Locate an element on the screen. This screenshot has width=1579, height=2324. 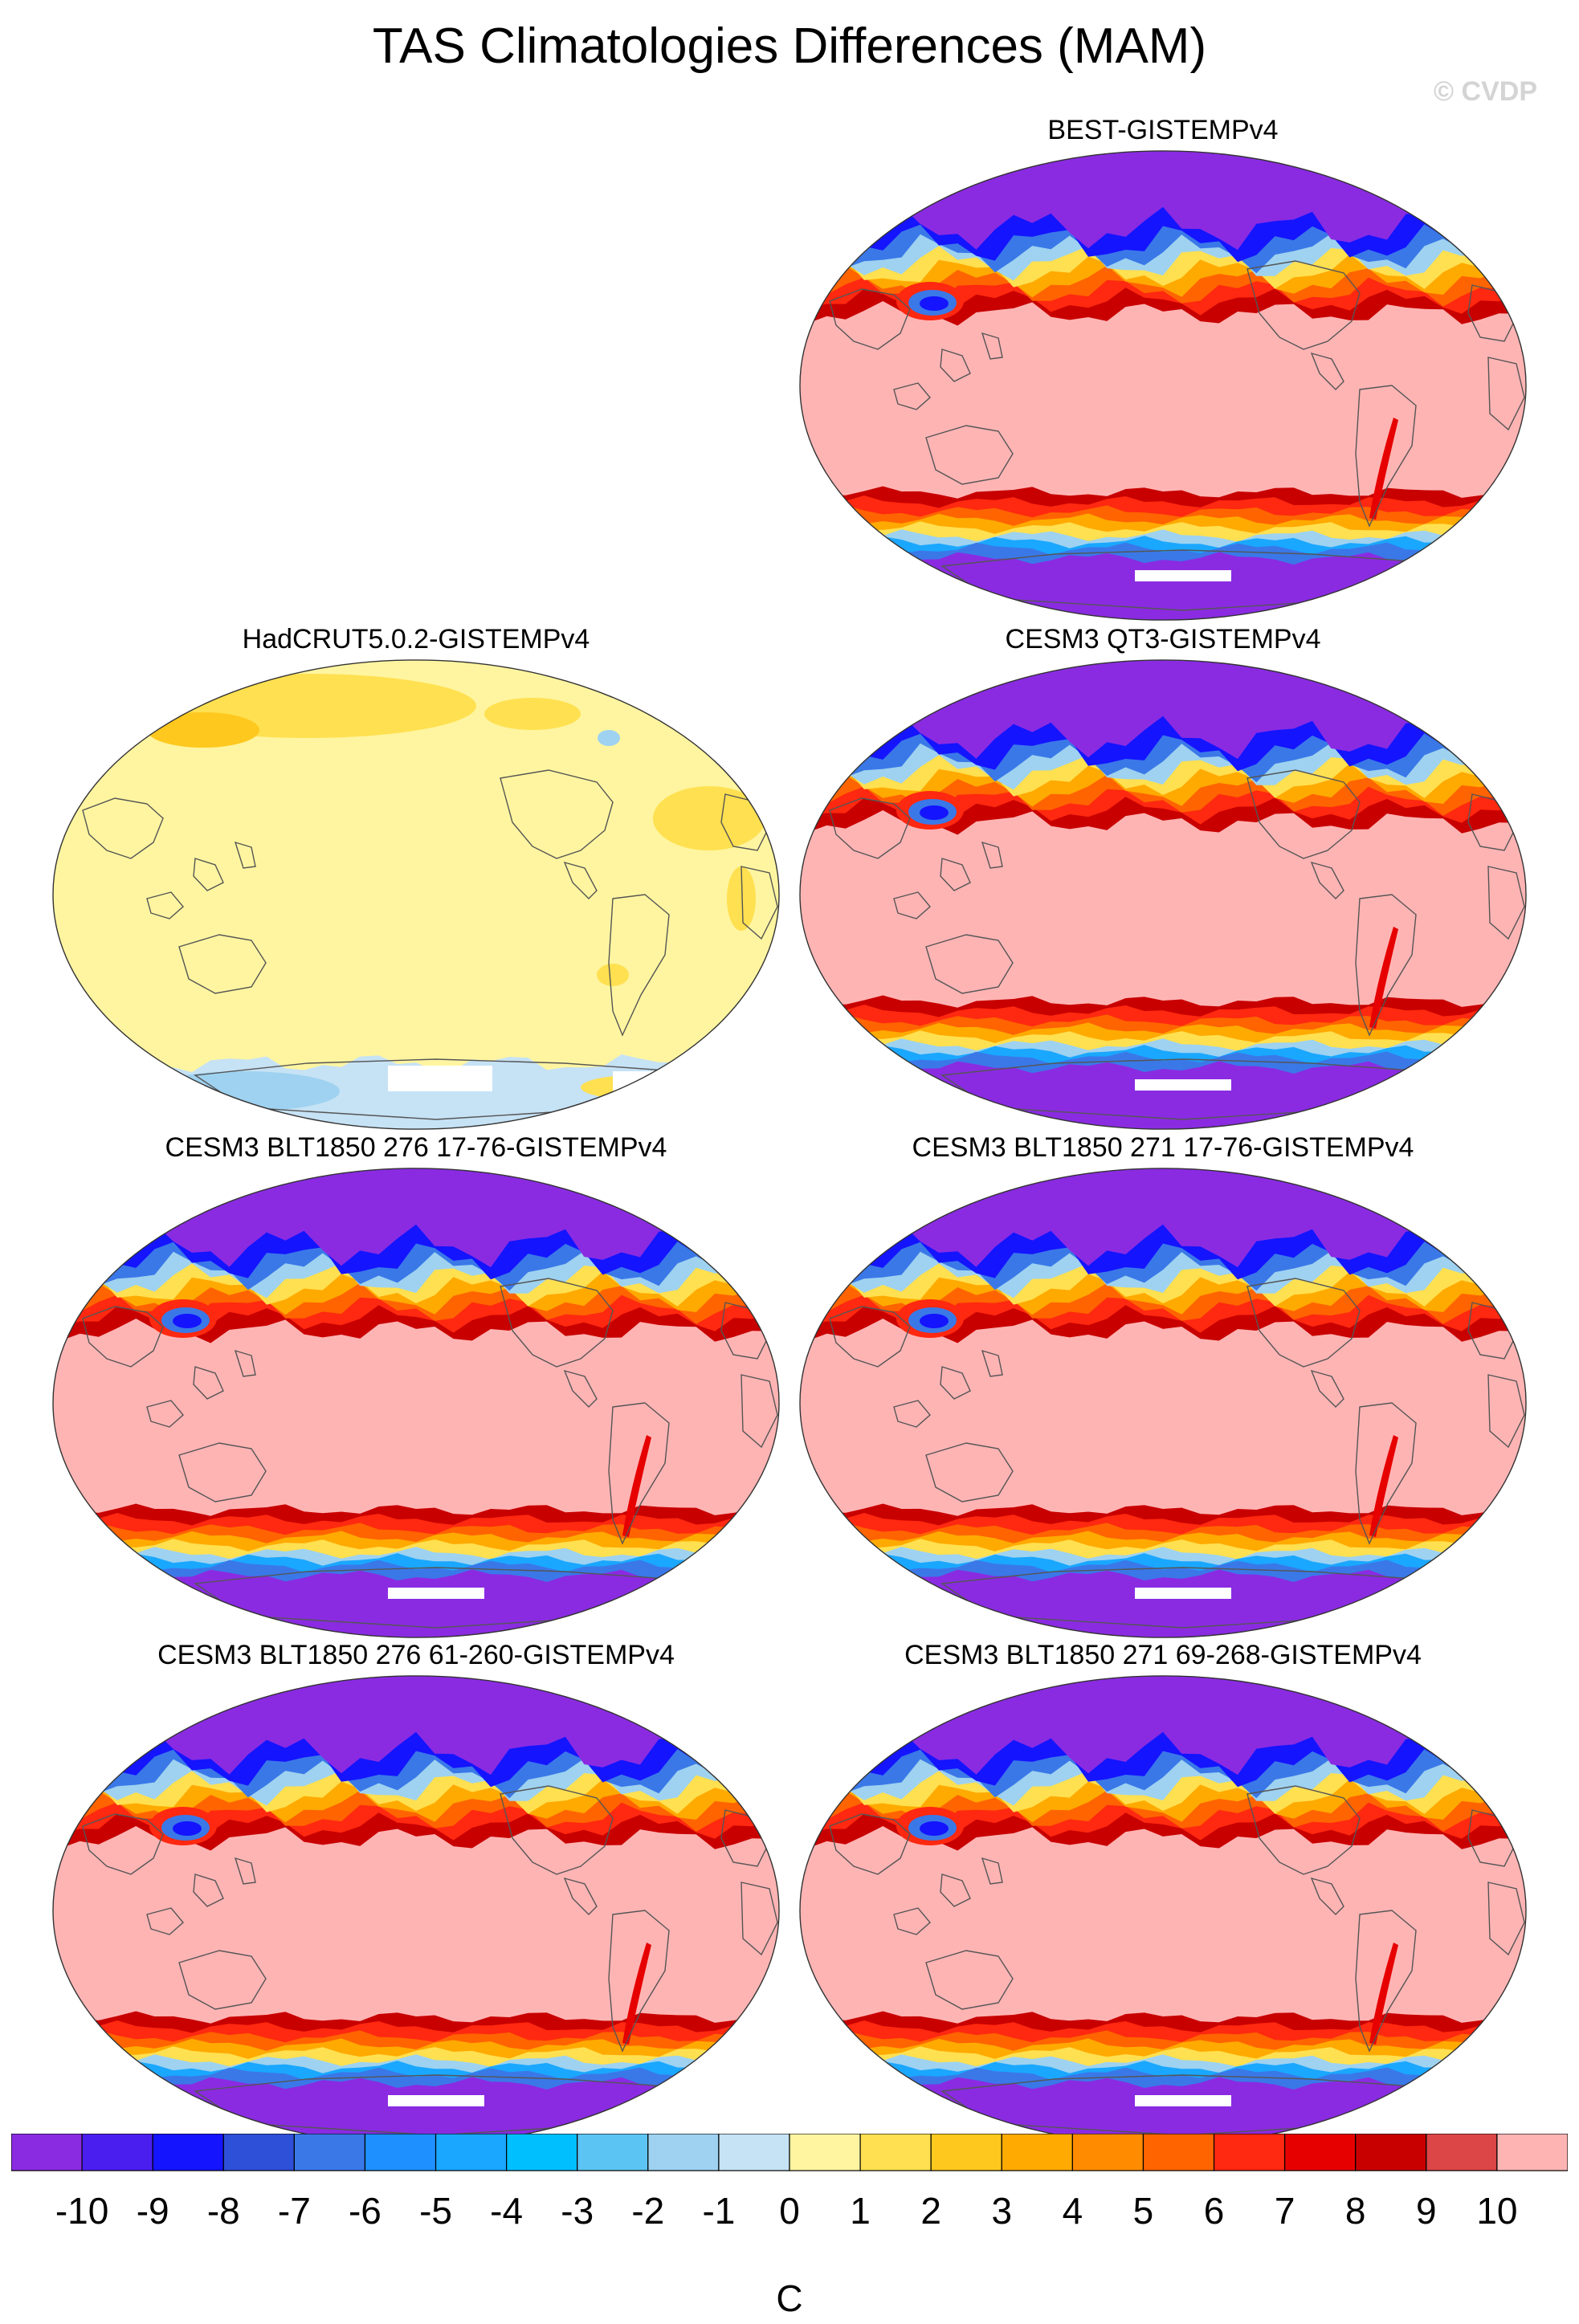
panel-title: CESM3 QT3-GISTEMPv4 is located at coordinates (1163, 639).